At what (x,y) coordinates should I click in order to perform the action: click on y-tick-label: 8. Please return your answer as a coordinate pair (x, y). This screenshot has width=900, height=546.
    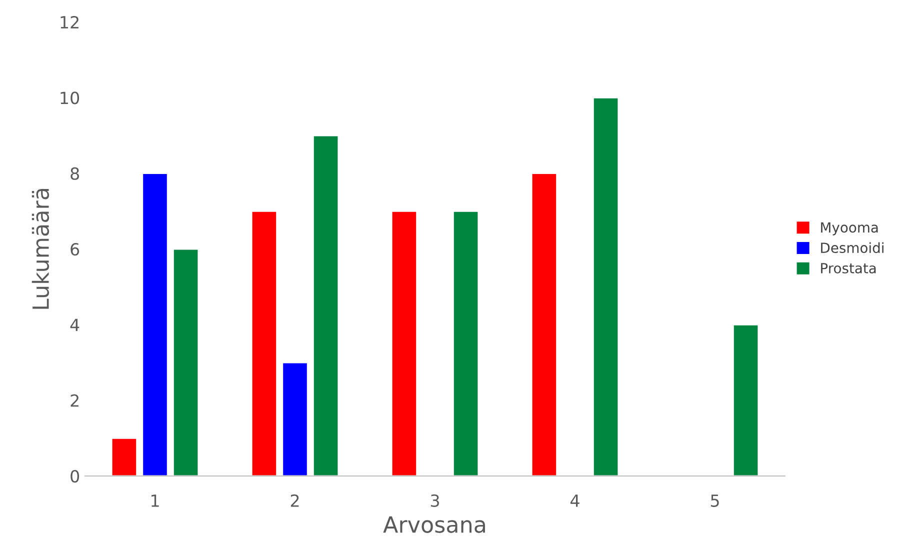
    Looking at the image, I should click on (74, 173).